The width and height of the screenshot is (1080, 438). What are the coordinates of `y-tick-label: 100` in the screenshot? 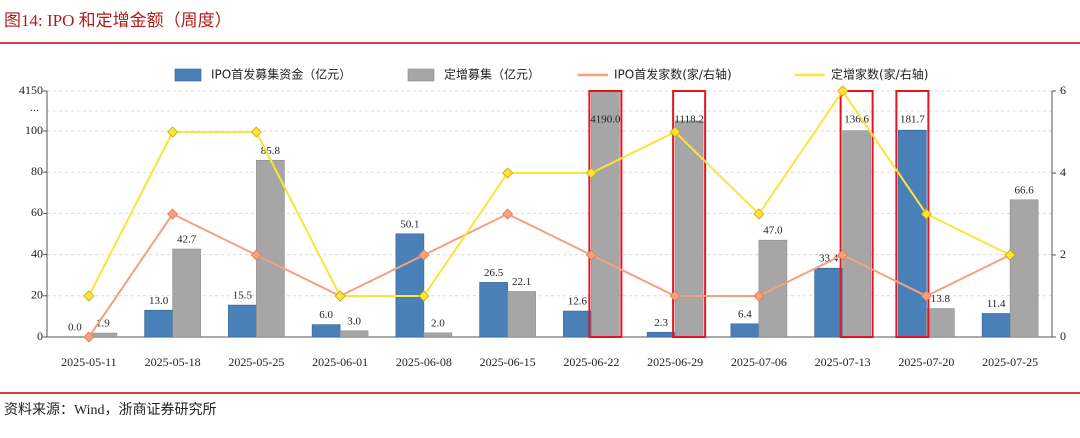 It's located at (34, 130).